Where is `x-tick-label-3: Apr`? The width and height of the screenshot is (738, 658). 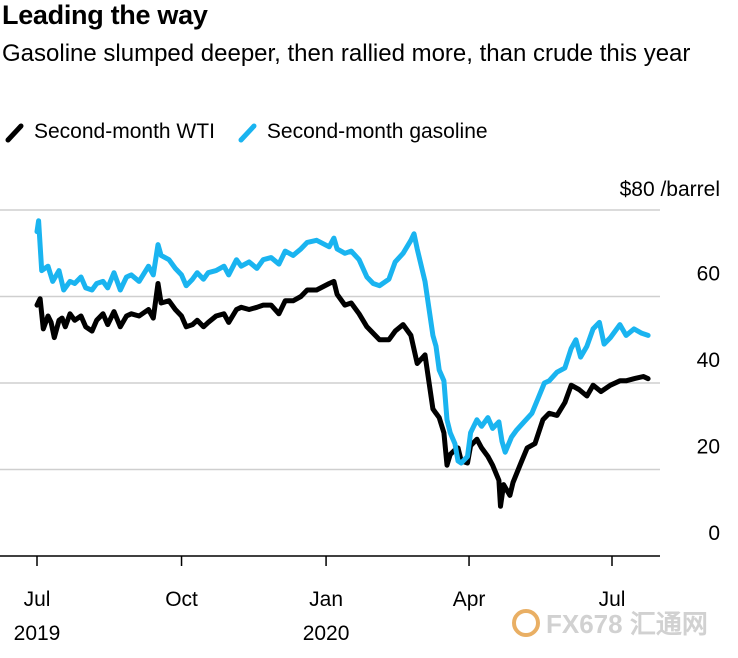
x-tick-label-3: Apr is located at coordinates (469, 599).